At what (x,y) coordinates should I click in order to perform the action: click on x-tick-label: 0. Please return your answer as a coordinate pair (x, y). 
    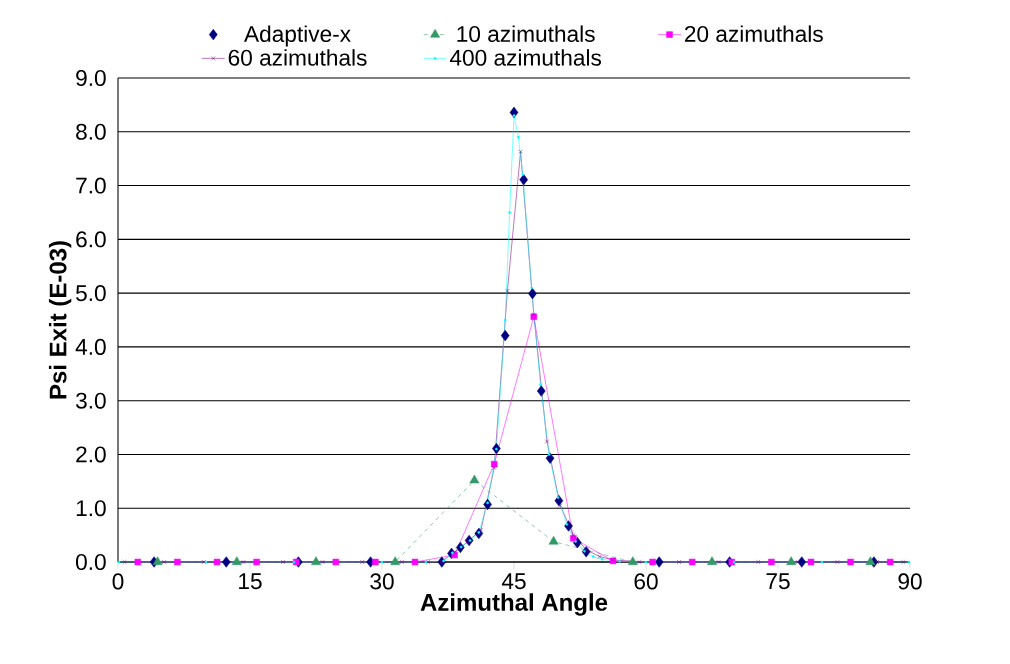
    Looking at the image, I should click on (118, 581).